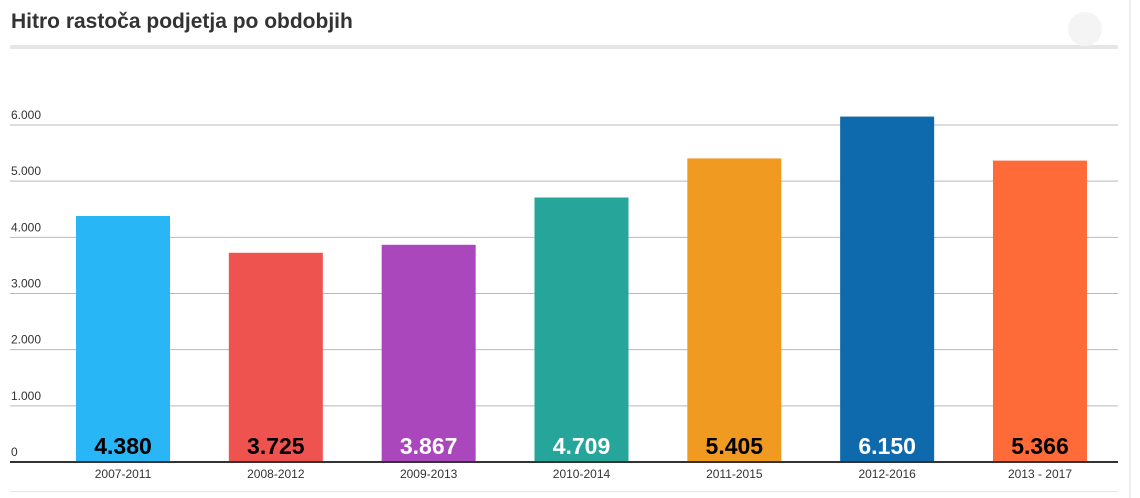  Describe the element at coordinates (429, 474) in the screenshot. I see `x-tick-label: 2009-2013` at that location.